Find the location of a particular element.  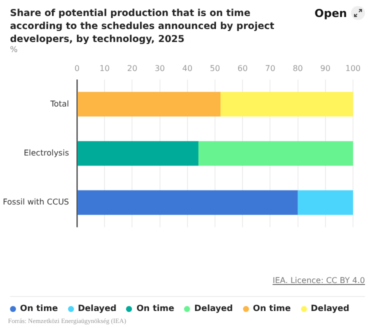

x-tick-label: 10 is located at coordinates (105, 68).